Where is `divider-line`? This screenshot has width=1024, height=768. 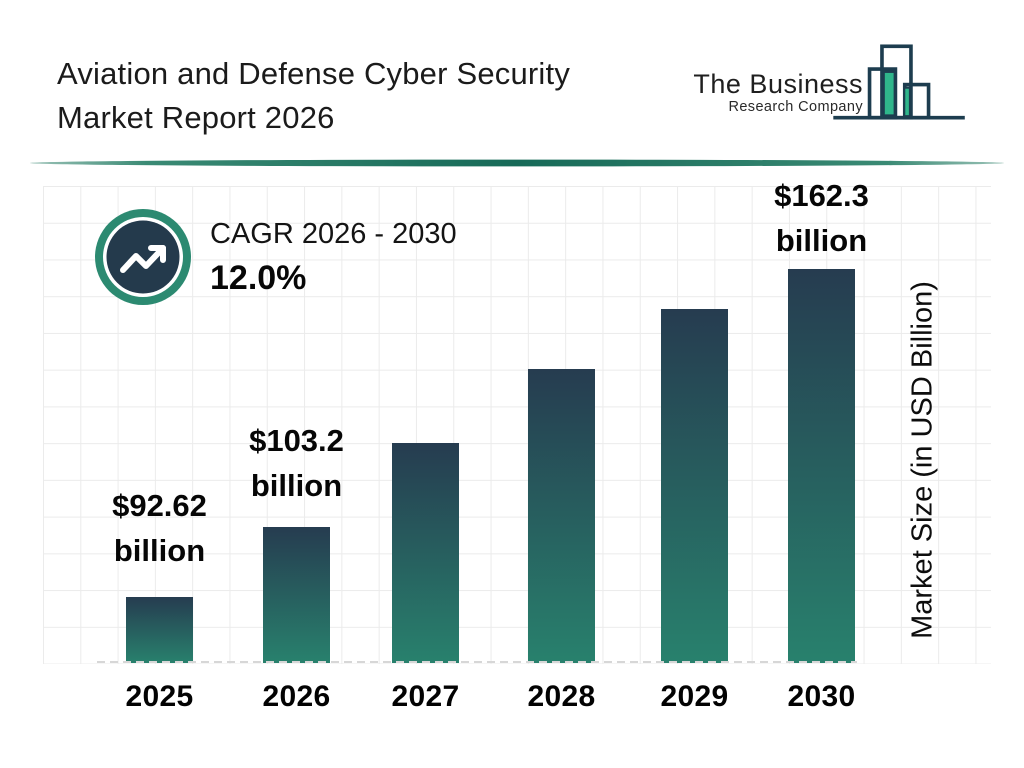 divider-line is located at coordinates (517, 163).